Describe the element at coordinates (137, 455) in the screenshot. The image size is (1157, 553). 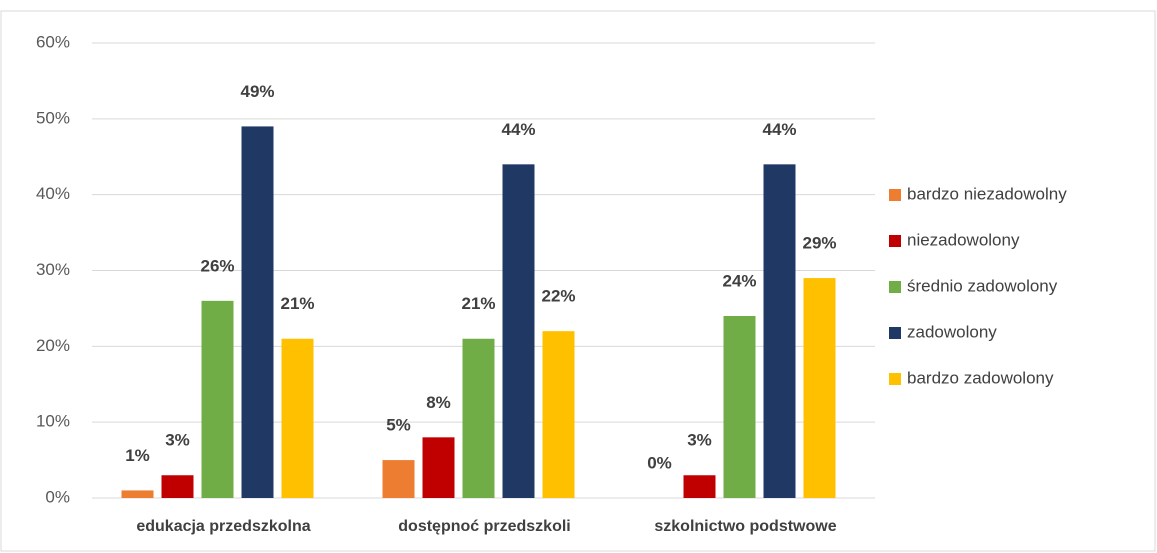
I see `value-label: 1%` at that location.